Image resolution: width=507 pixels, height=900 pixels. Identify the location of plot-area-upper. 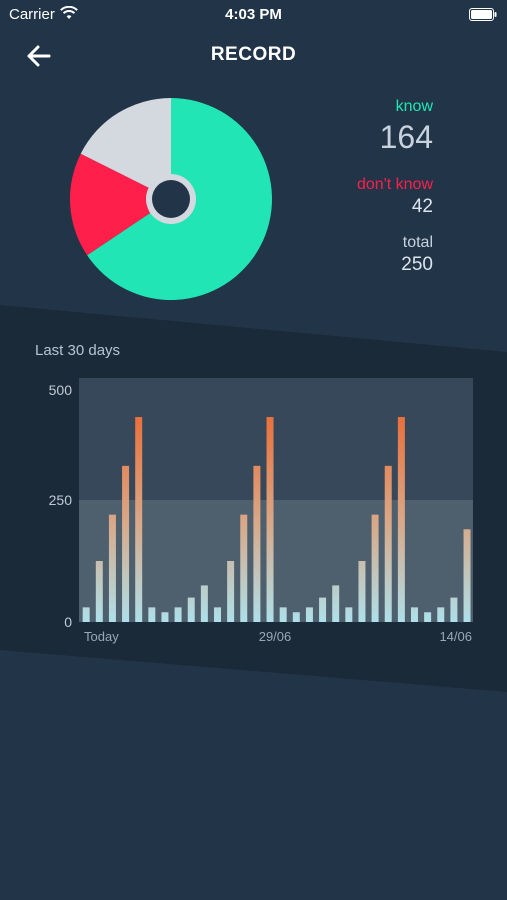
(276, 439).